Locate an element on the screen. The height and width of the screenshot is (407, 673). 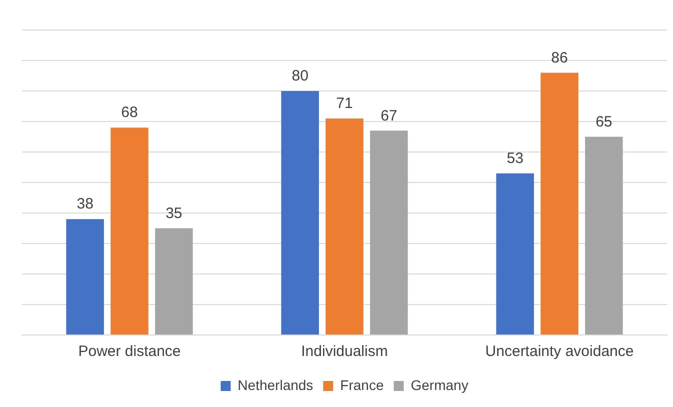
x-tick-label: Power distance is located at coordinates (129, 351).